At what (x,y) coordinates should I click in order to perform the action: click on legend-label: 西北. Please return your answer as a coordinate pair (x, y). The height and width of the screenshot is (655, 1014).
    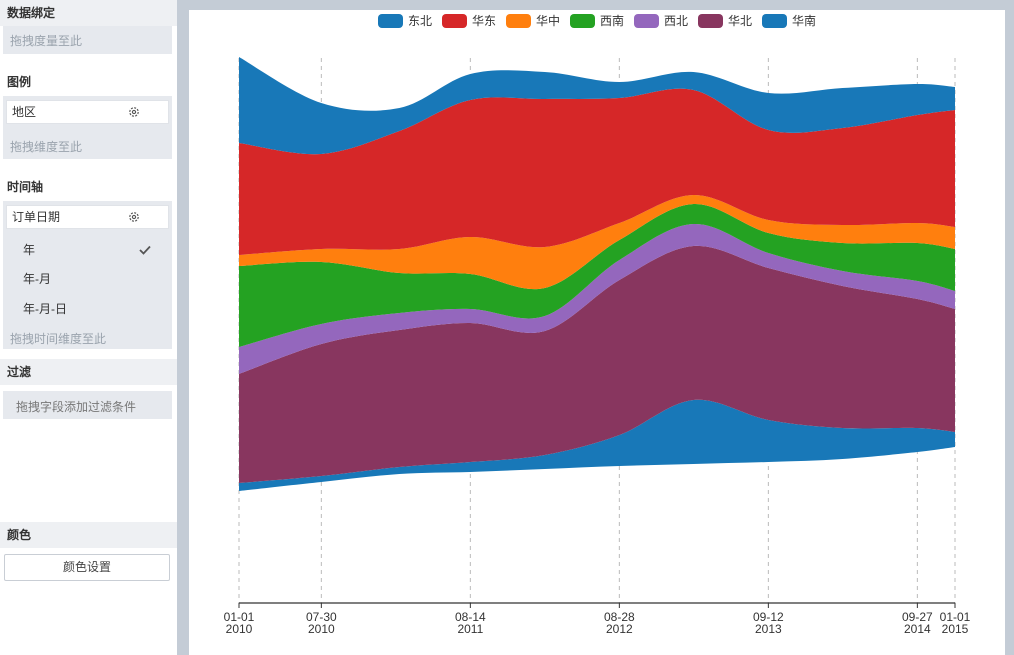
    Looking at the image, I should click on (676, 21).